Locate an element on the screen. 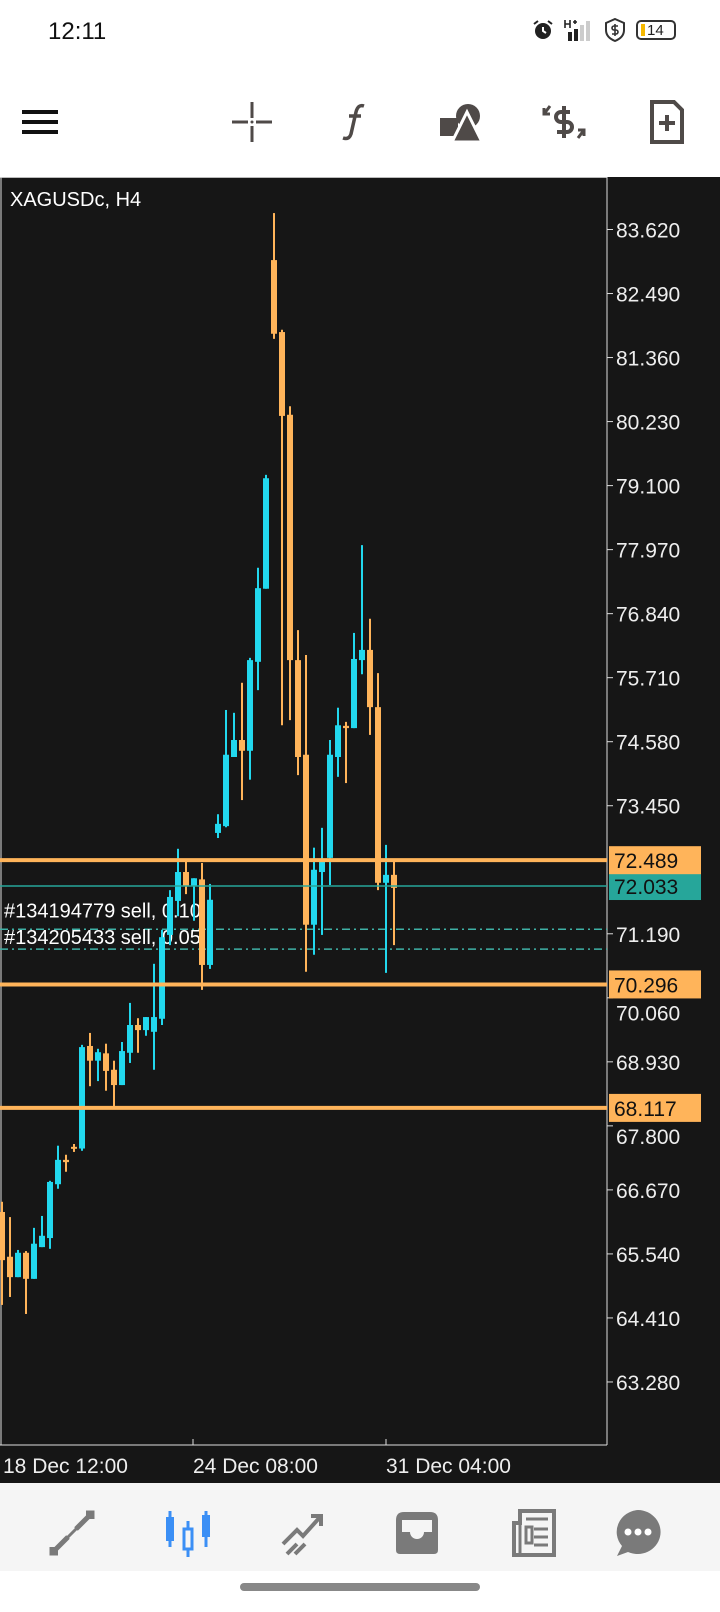 This screenshot has height=1612, width=720. current-price-label: 72.033 is located at coordinates (646, 887).